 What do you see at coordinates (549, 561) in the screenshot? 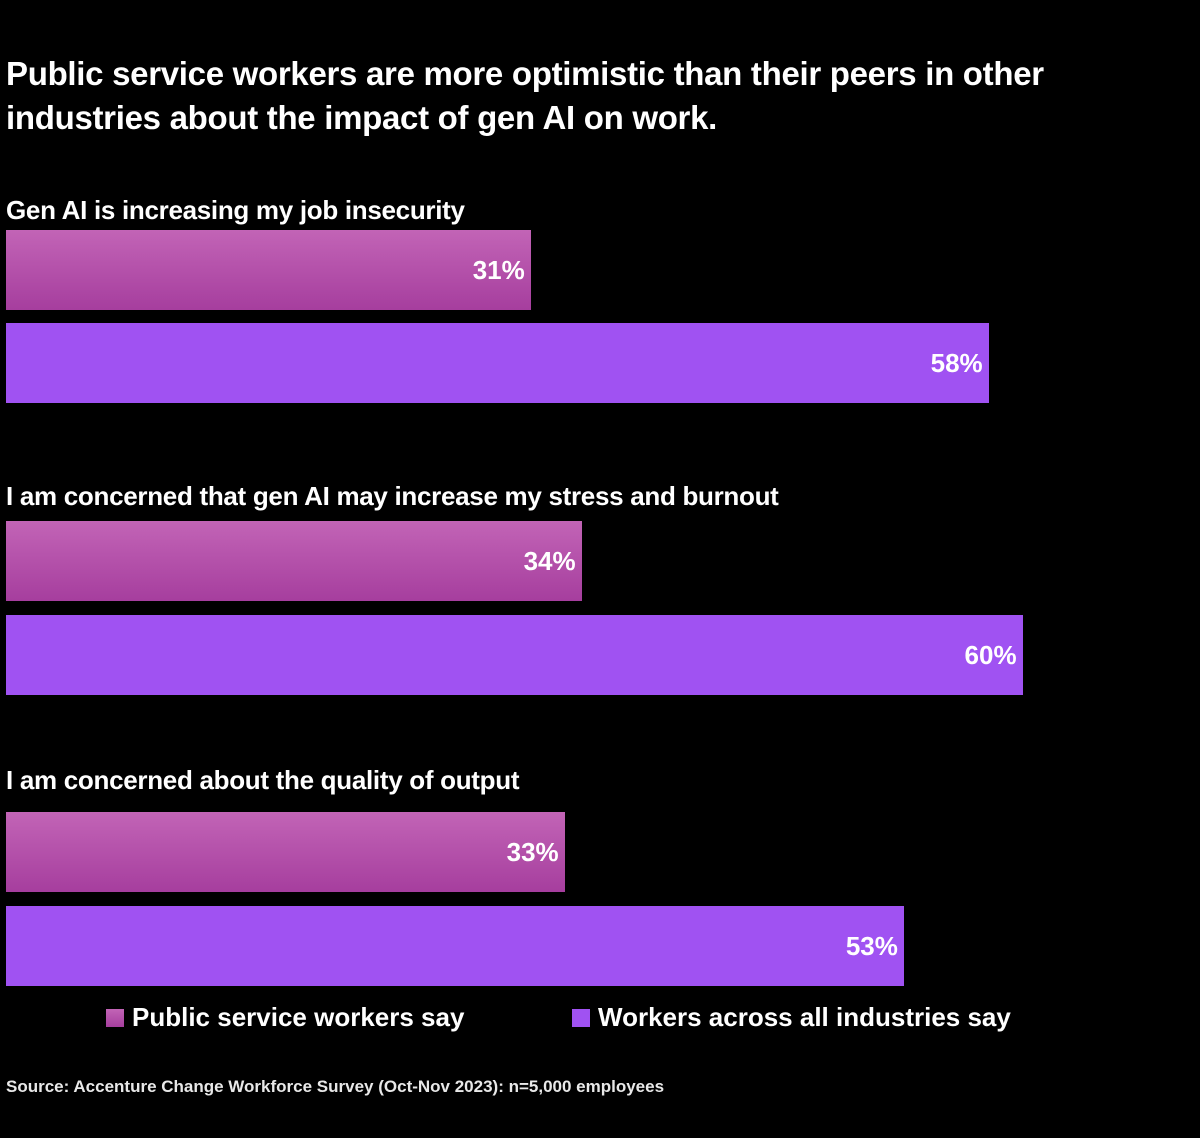
I see `data-label: 34%` at bounding box center [549, 561].